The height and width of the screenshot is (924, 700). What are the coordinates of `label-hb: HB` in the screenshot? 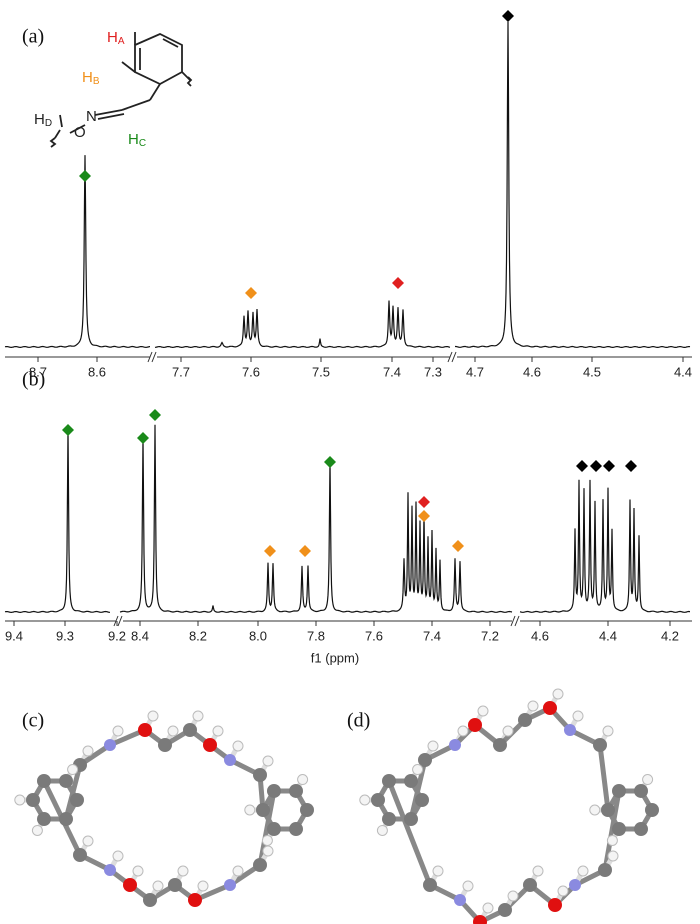 It's located at (91, 78).